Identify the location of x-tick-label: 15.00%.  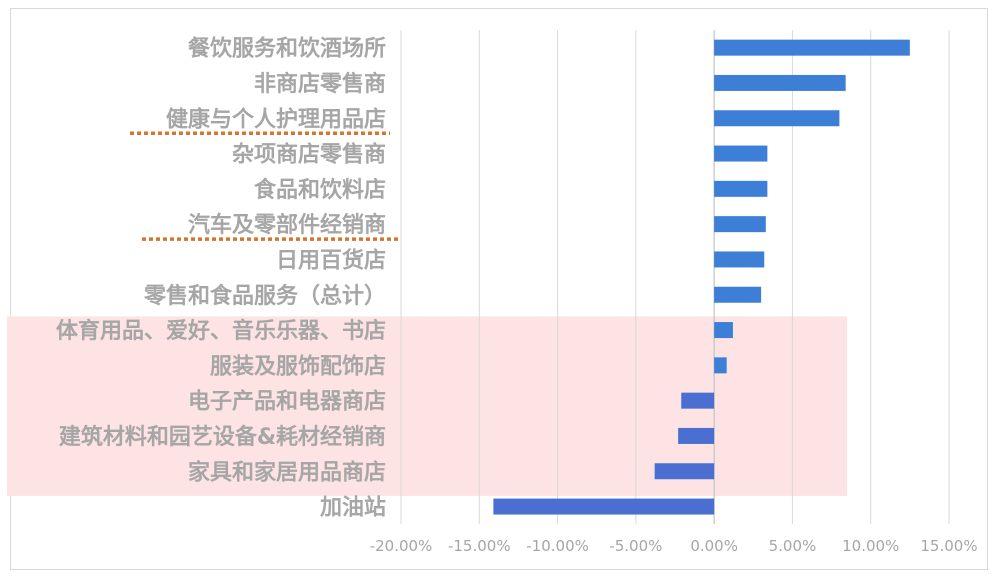
(948, 546).